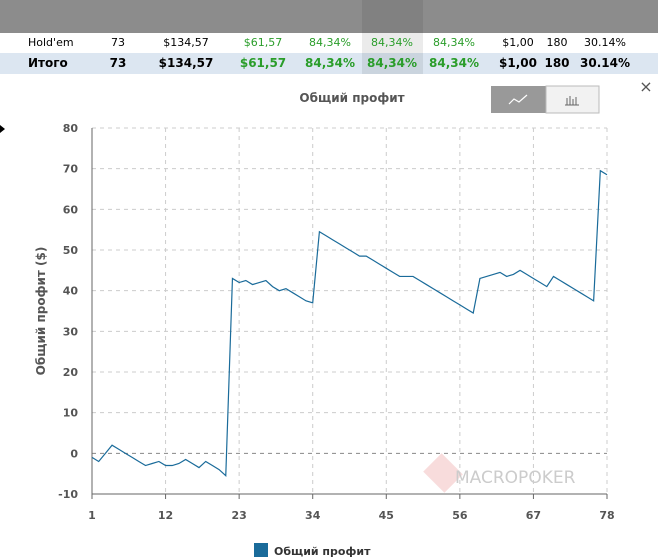 This screenshot has width=658, height=557. Describe the element at coordinates (74, 453) in the screenshot. I see `y-tick-label: 0` at that location.